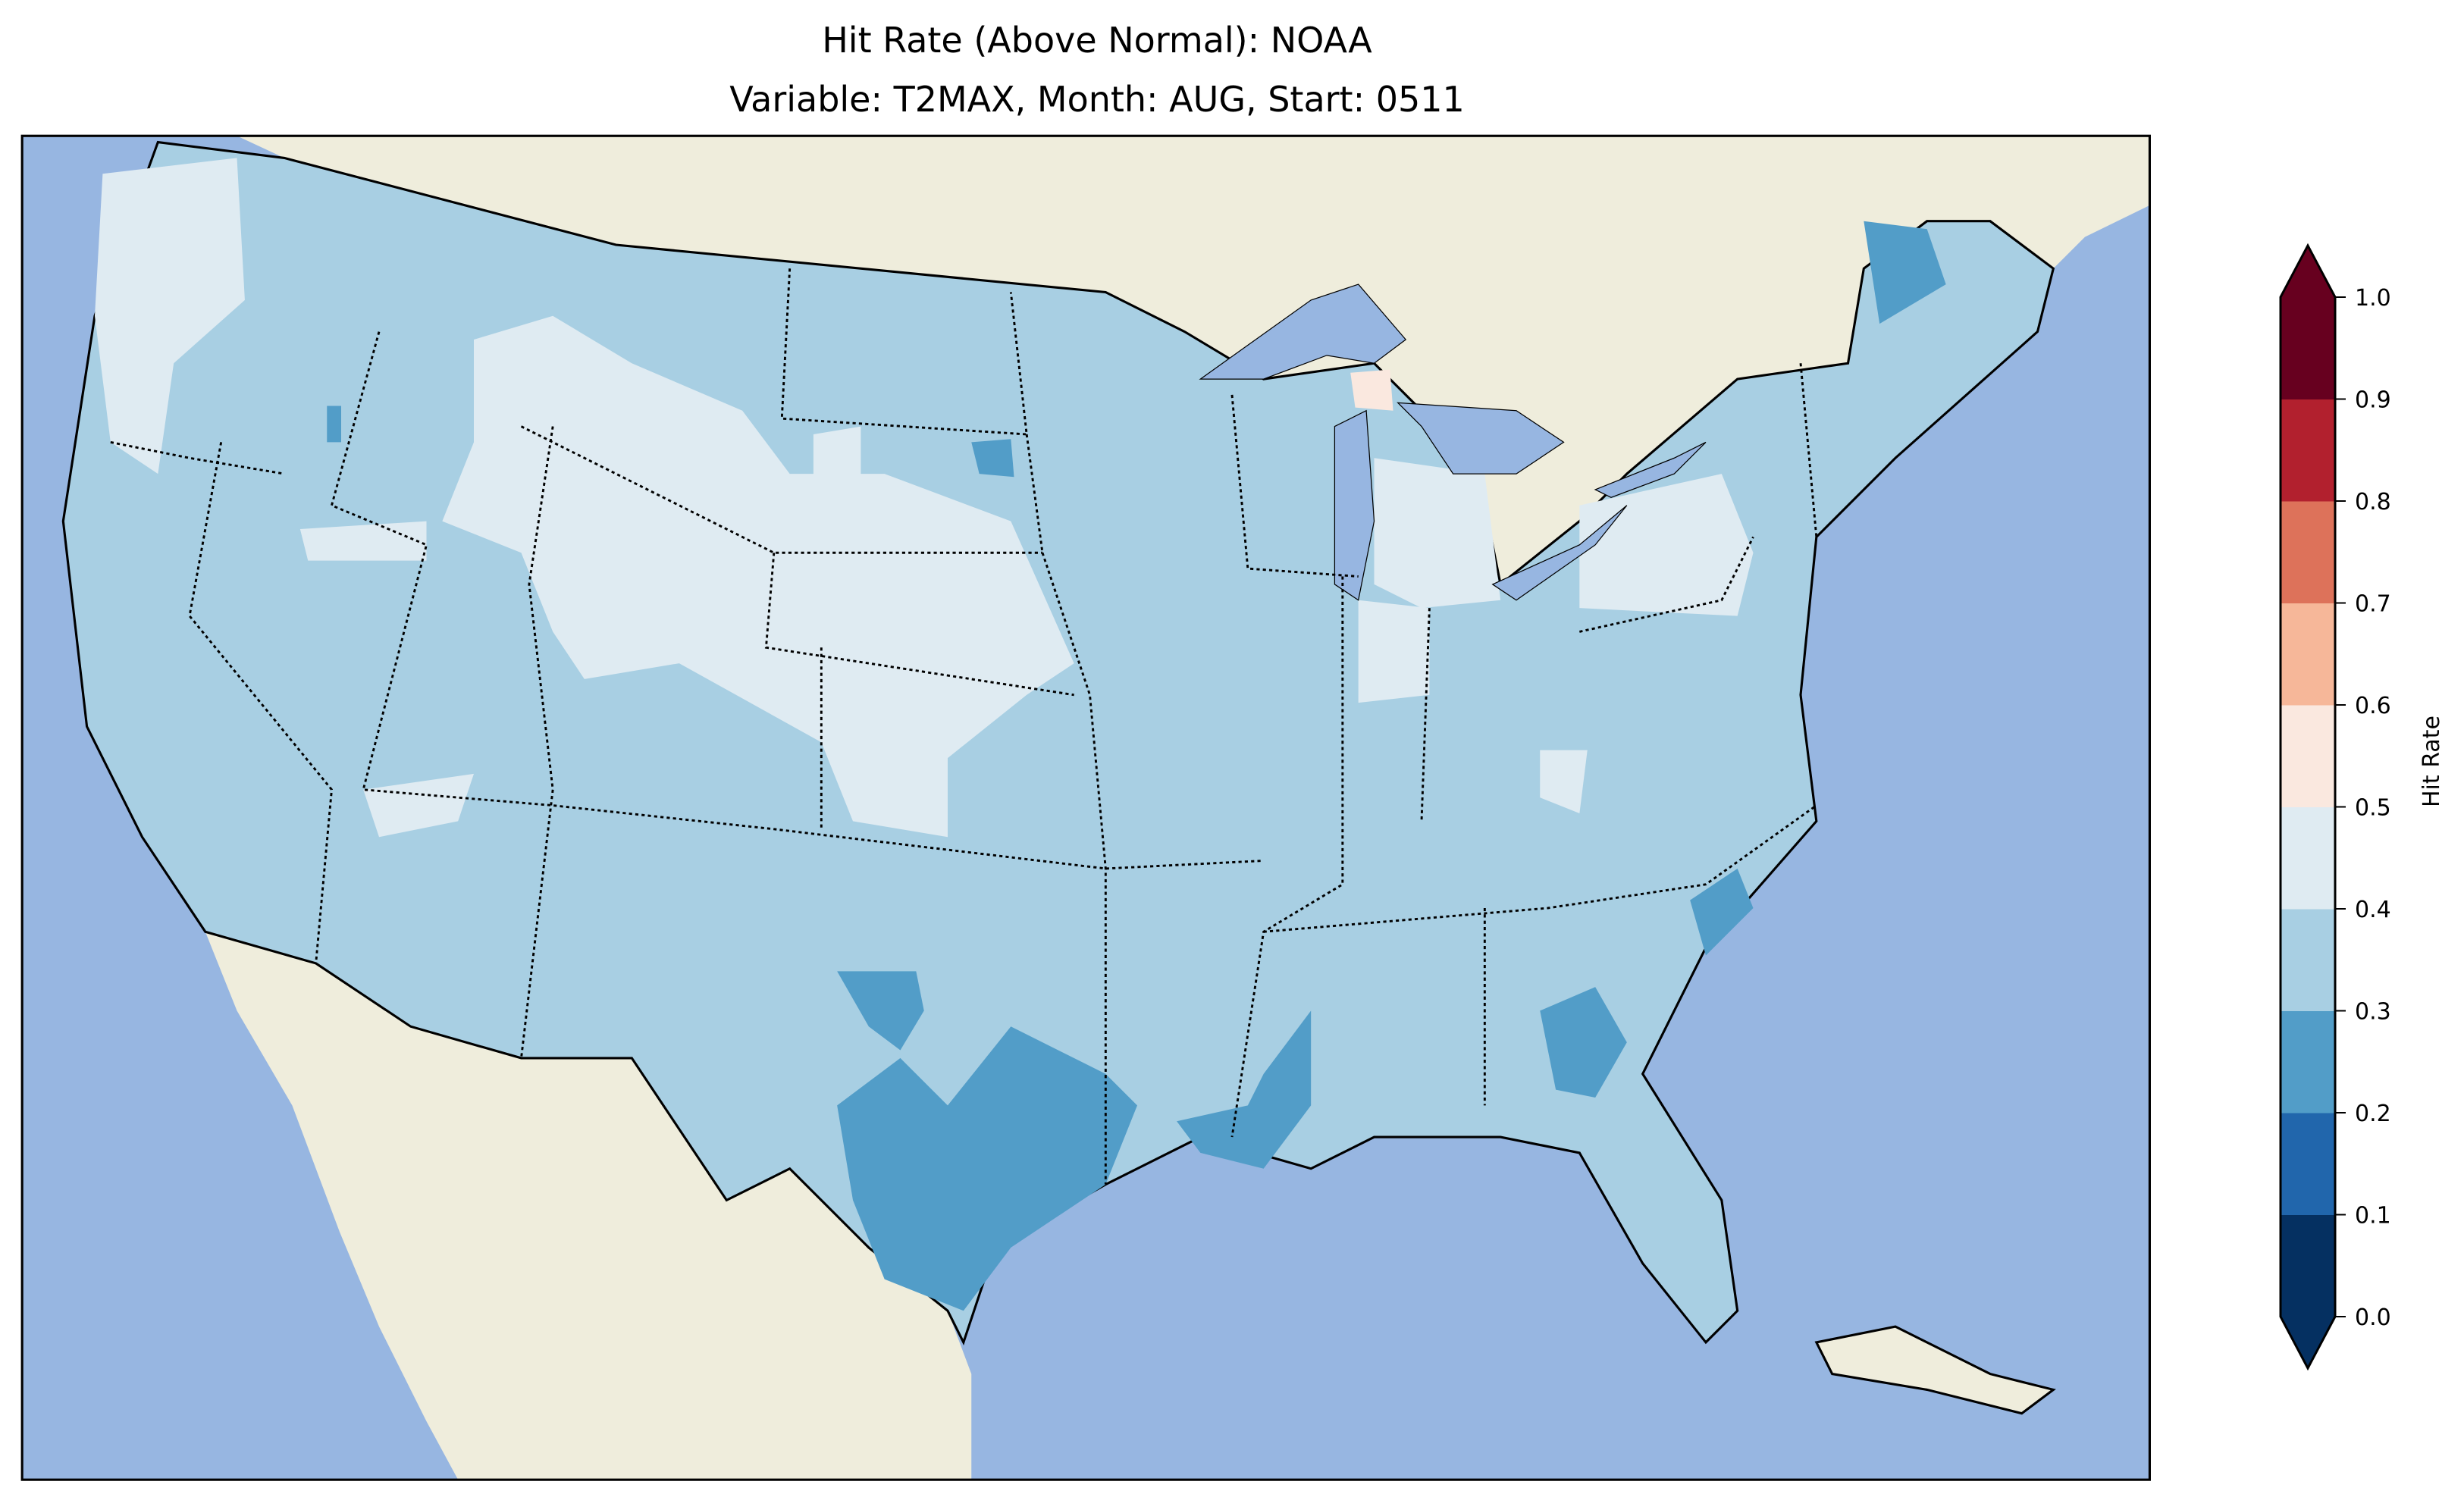  I want to click on colorbar-tick-label: 0.0, so click(2373, 1318).